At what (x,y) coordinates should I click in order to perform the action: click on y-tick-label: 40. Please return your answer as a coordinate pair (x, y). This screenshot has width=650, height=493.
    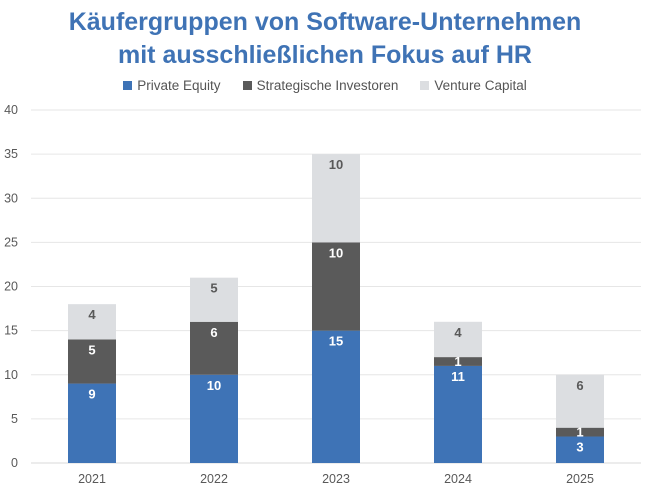
    Looking at the image, I should click on (11, 110).